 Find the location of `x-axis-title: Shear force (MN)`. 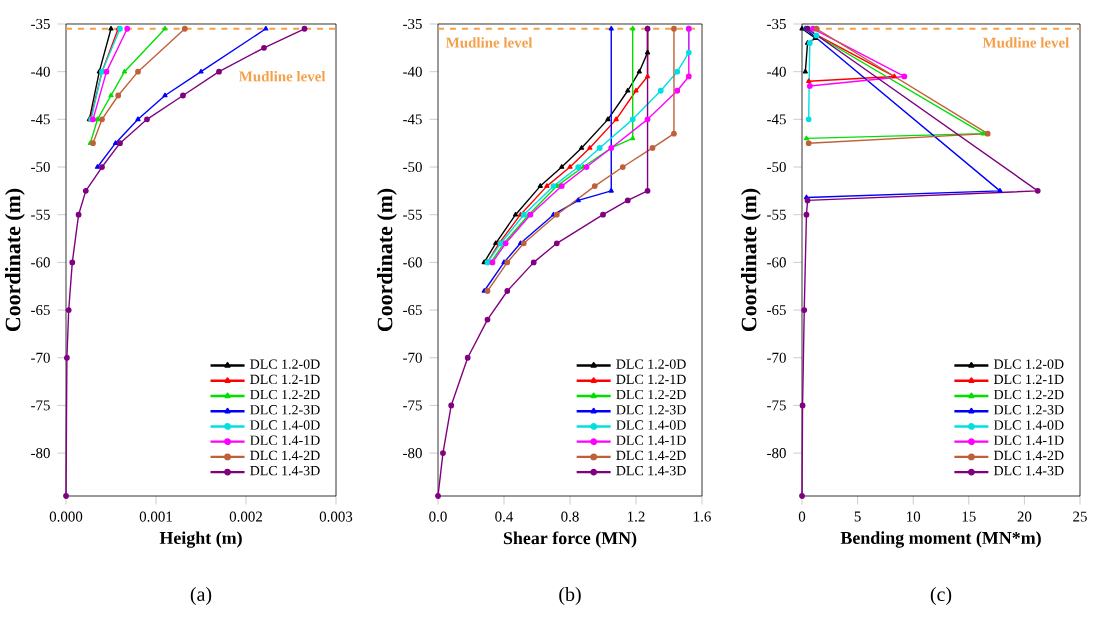

x-axis-title: Shear force (MN) is located at coordinates (570, 539).